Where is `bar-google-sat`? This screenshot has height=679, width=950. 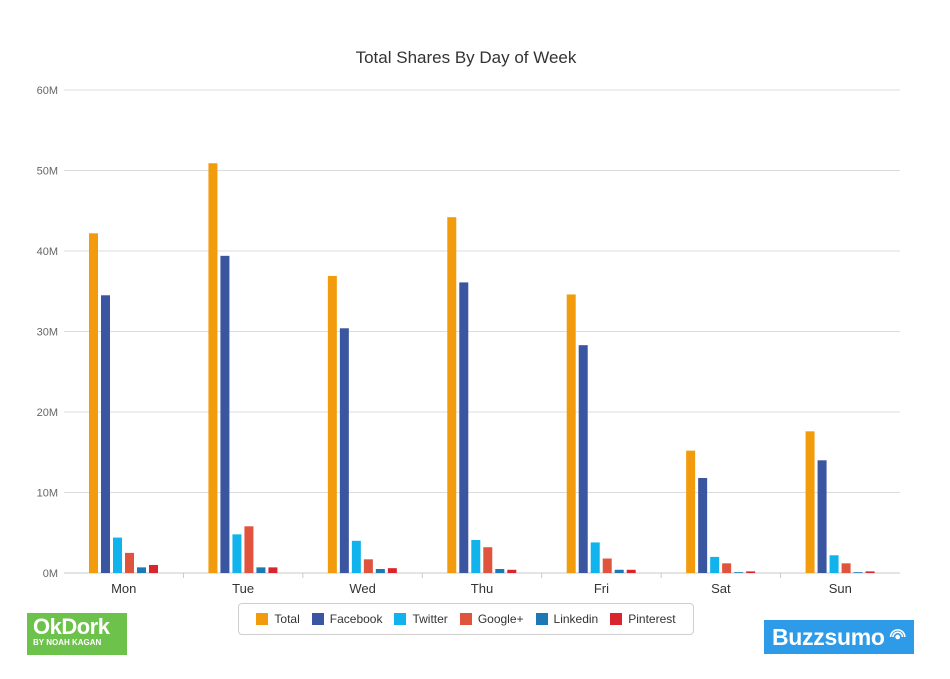 bar-google-sat is located at coordinates (727, 568).